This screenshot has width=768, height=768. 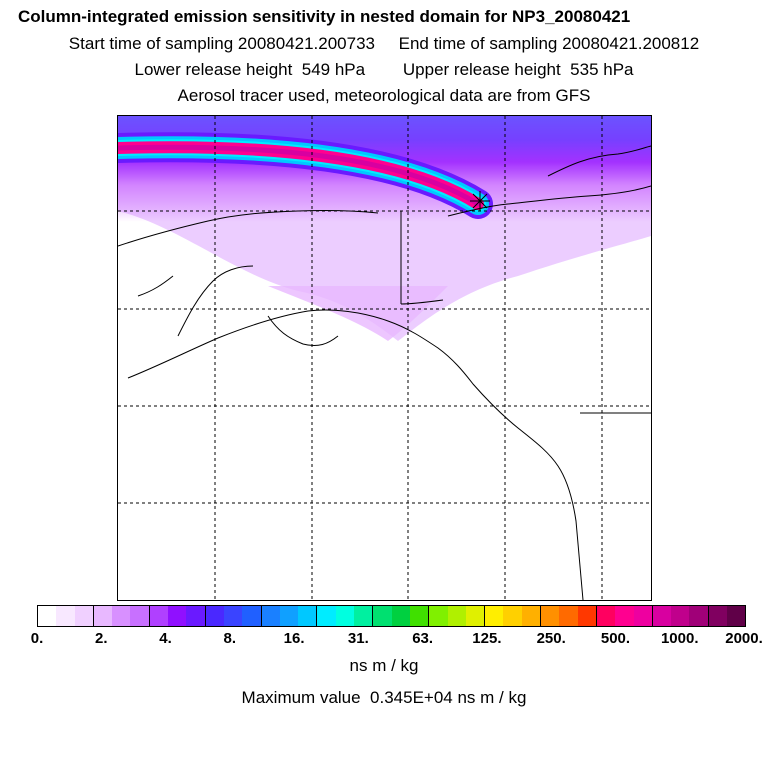 What do you see at coordinates (551, 638) in the screenshot?
I see `colorbar-tick-label: 250.` at bounding box center [551, 638].